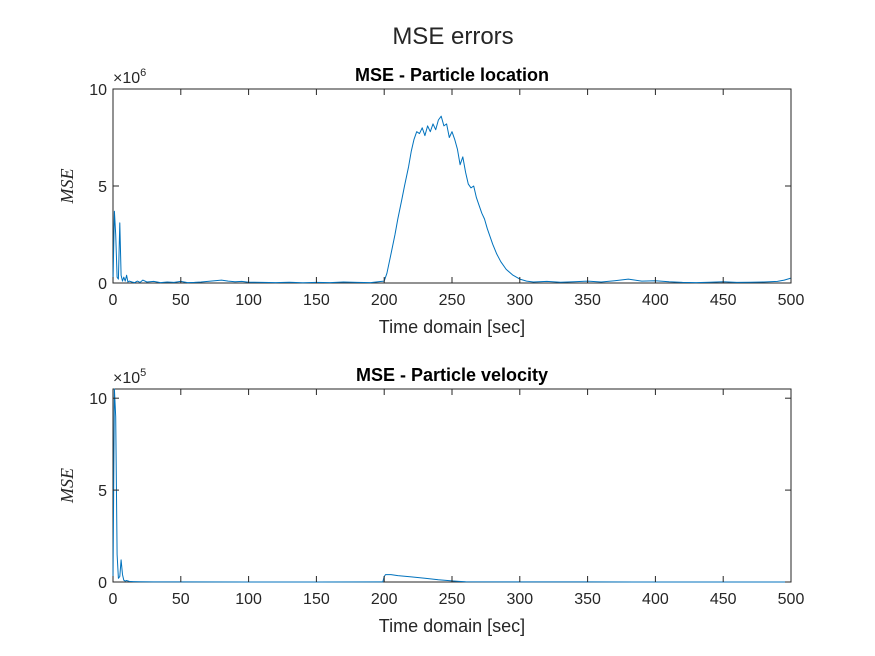 Image resolution: width=875 pixels, height=656 pixels. I want to click on particle-velocity-x-tick-label: 350, so click(587, 599).